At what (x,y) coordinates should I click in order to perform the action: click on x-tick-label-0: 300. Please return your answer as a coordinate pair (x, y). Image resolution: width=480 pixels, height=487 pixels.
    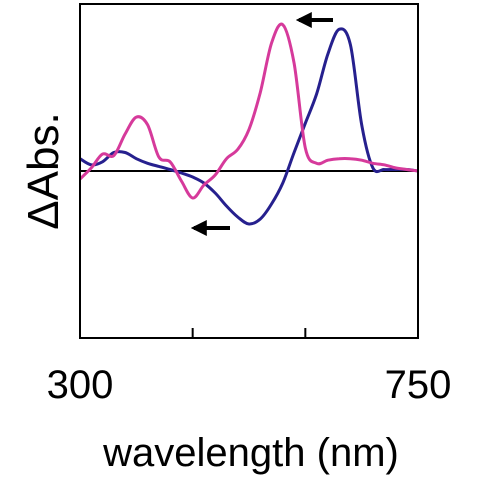
    Looking at the image, I should click on (80, 385).